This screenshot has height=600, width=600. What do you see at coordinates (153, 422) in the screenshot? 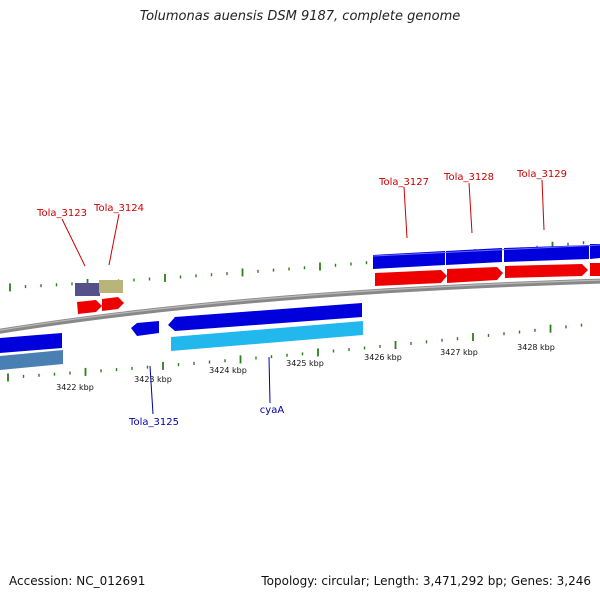
I see `label-tola-3125: Tola_3125` at bounding box center [153, 422].